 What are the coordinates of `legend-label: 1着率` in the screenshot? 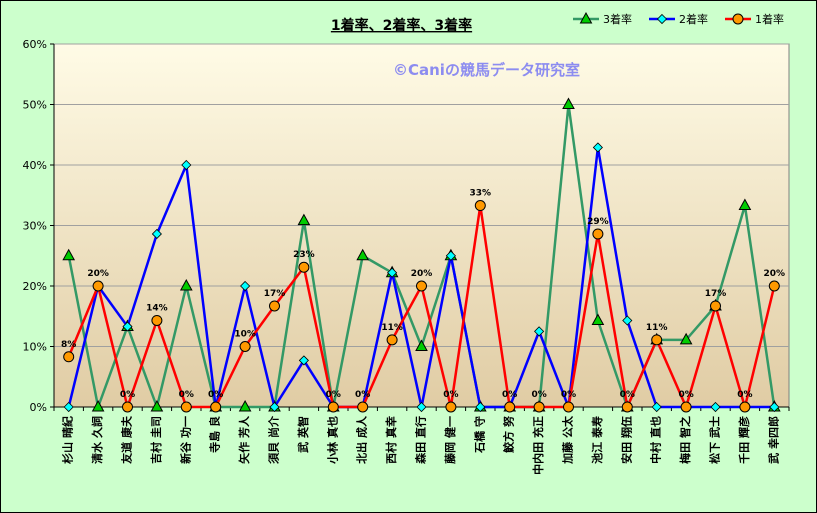 It's located at (769, 19).